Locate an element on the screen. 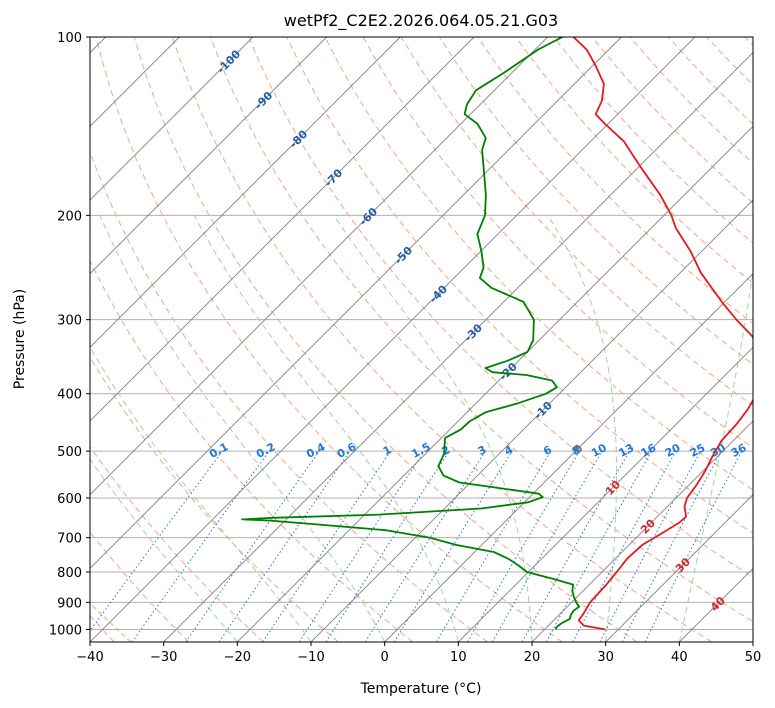 The width and height of the screenshot is (775, 708). chart-title: wetPf2_C2E2.2026.064.05.21.G03 is located at coordinates (421, 21).